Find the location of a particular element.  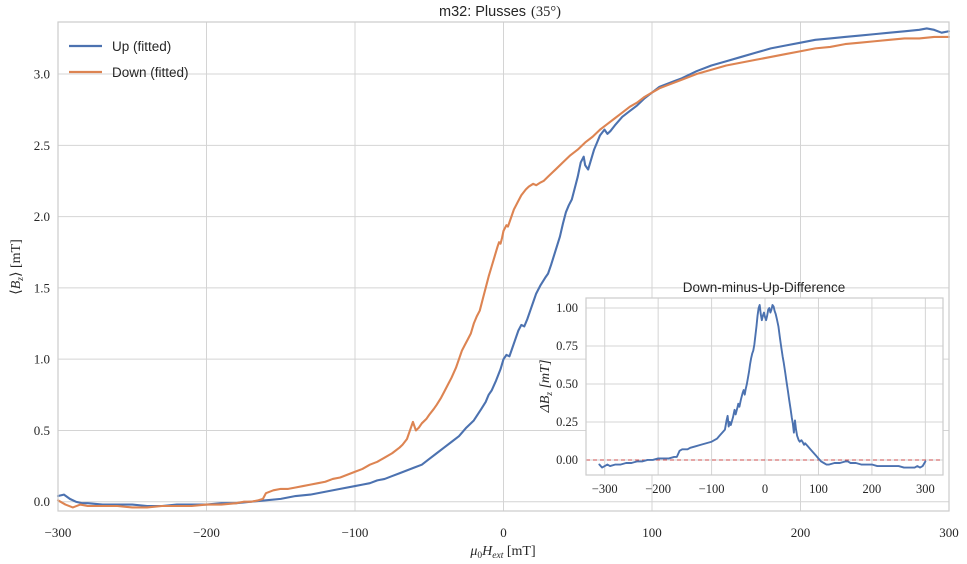

tick-label: 1.5 is located at coordinates (42, 287).